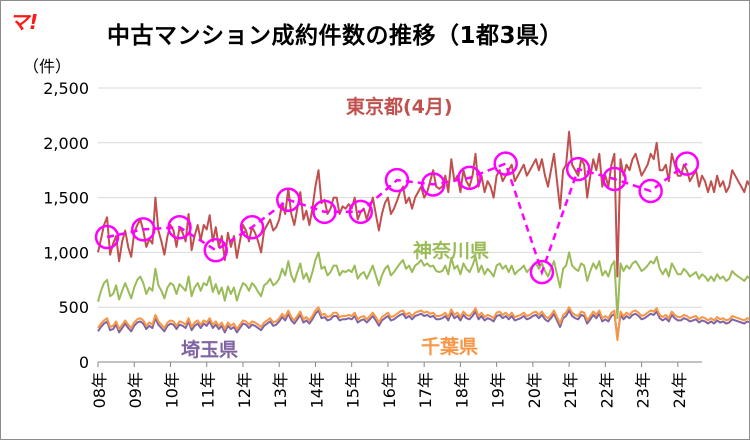 The height and width of the screenshot is (440, 750). Describe the element at coordinates (66, 88) in the screenshot. I see `y-tick-label: 2,500` at that location.